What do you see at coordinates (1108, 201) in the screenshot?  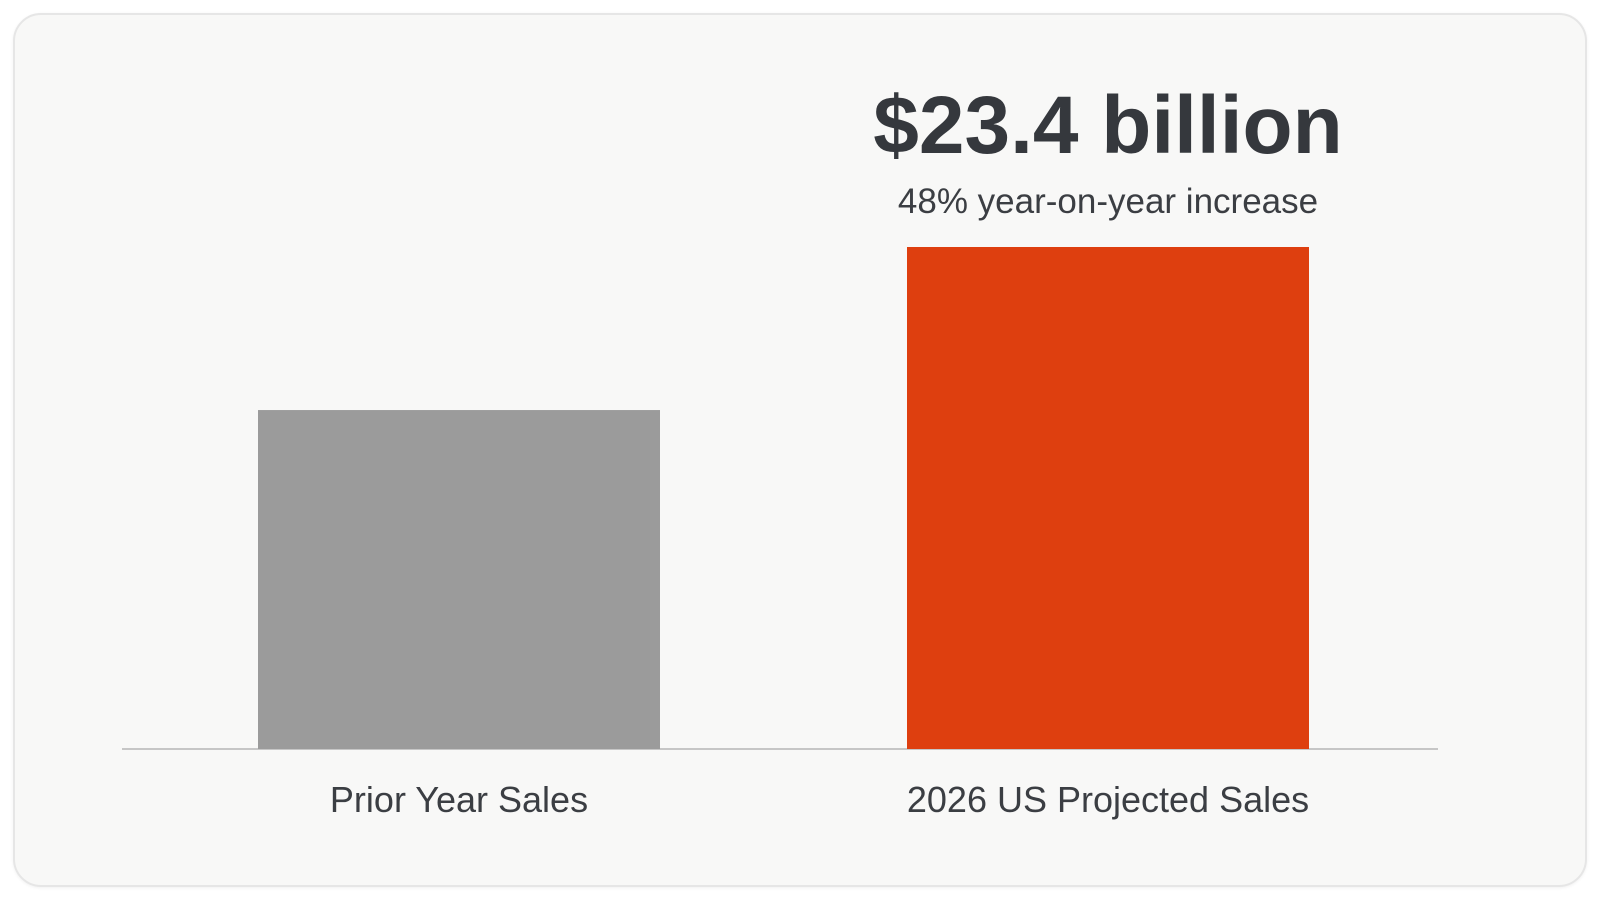 I see `highlight-subtitle-label: 48% year-on-year increase` at bounding box center [1108, 201].